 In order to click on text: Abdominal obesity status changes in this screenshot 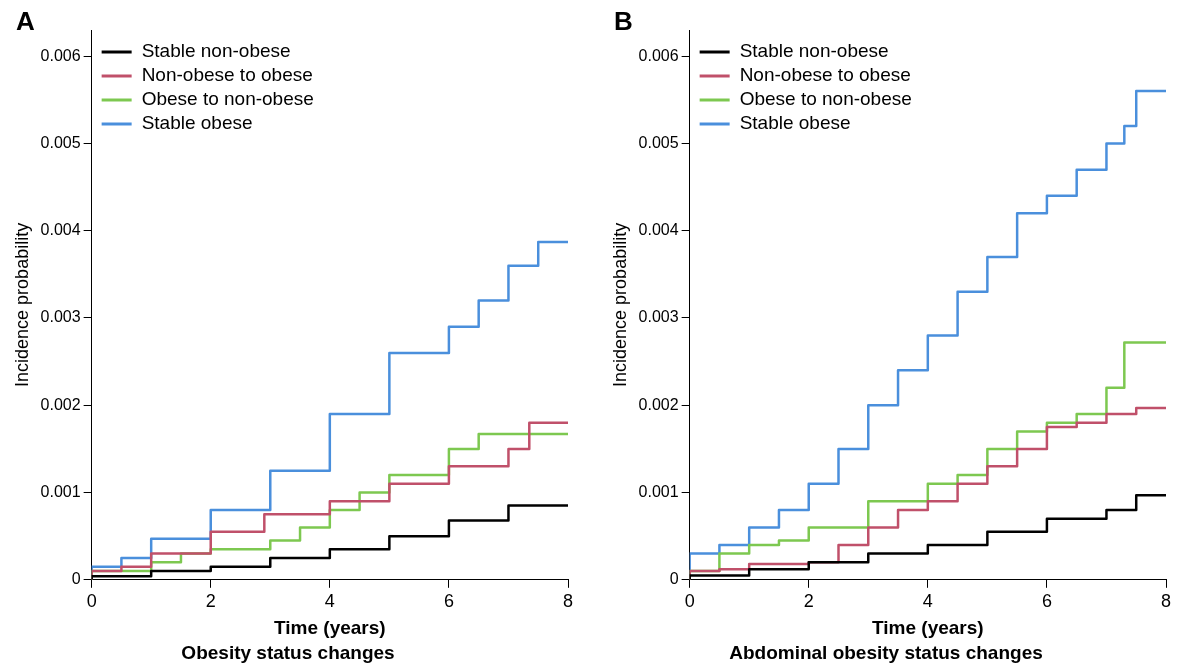, I will do `click(886, 652)`.